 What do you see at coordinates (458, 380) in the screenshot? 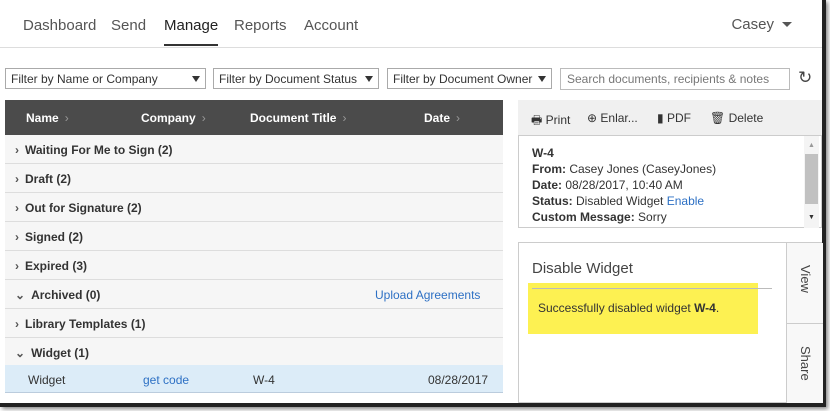
I see `row-date: 08/28/2017` at bounding box center [458, 380].